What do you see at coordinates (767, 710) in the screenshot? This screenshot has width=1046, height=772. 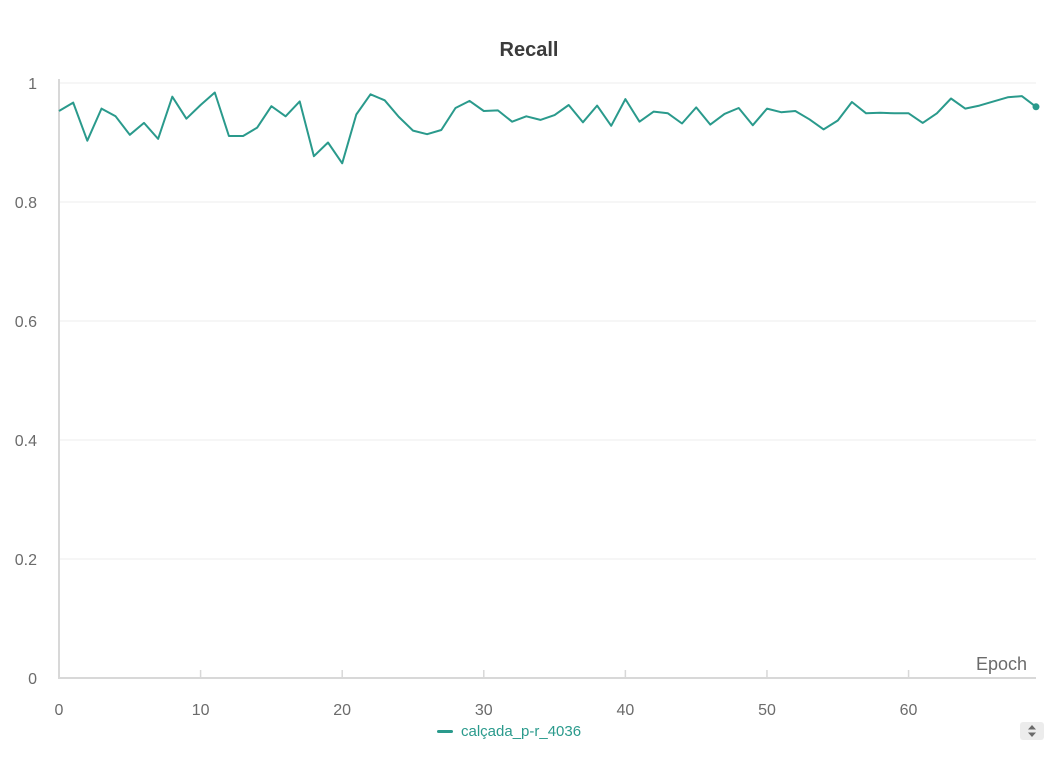 I see `x-tick-label: 50` at bounding box center [767, 710].